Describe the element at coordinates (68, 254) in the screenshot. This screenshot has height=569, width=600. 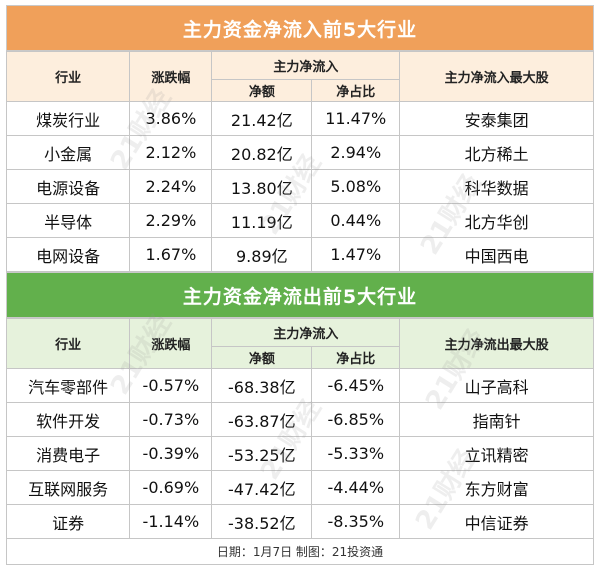
I see `cell-industry: 电网设备` at that location.